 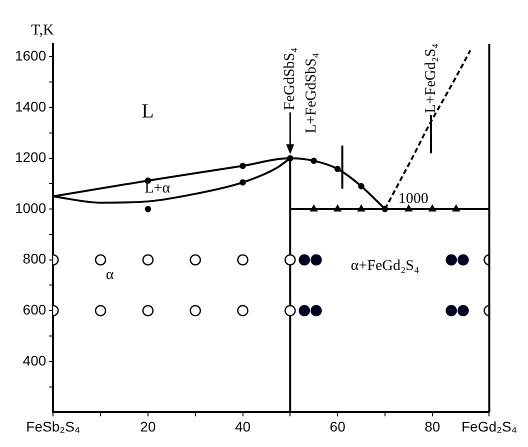 What do you see at coordinates (242, 426) in the screenshot?
I see `x-tick-label: 40` at bounding box center [242, 426].